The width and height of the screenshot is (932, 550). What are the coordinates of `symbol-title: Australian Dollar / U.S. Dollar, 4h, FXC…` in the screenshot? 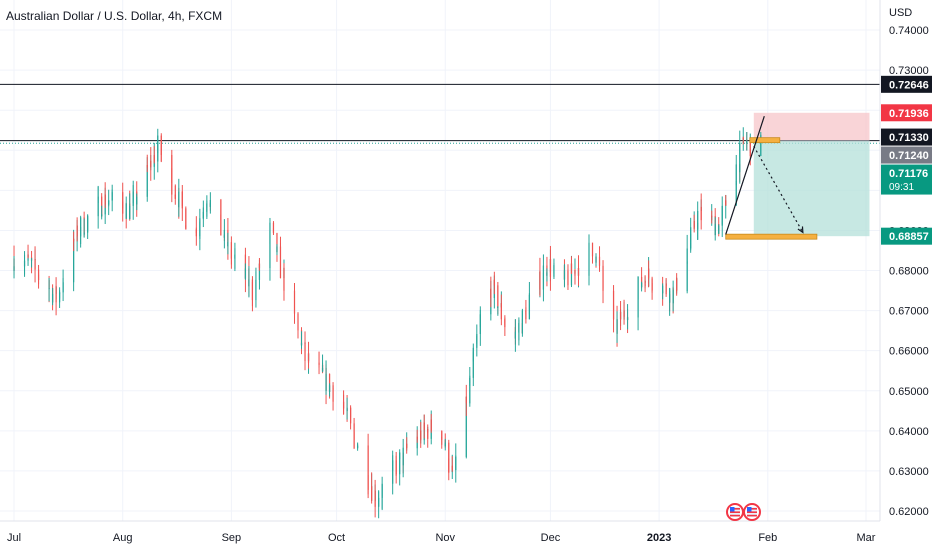 It's located at (114, 16).